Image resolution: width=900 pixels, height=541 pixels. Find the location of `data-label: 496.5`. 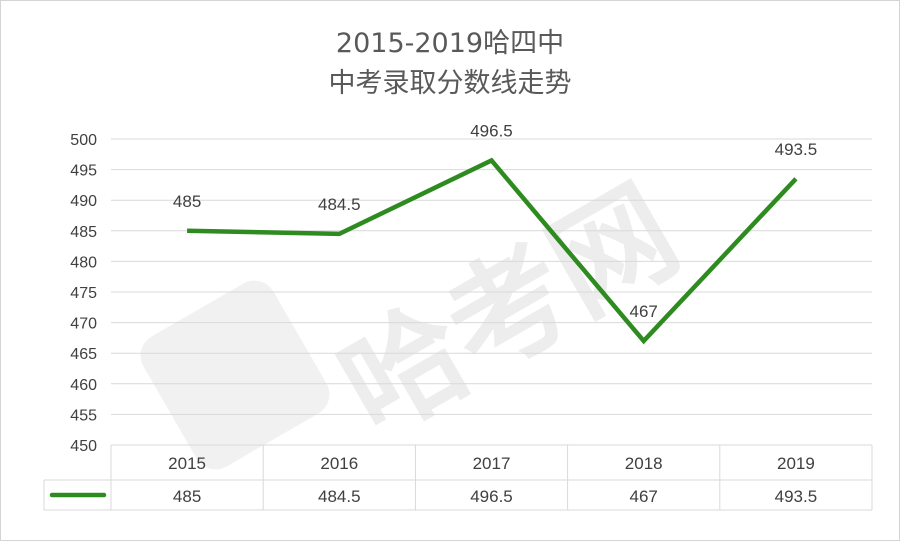

data-label: 496.5 is located at coordinates (491, 130).